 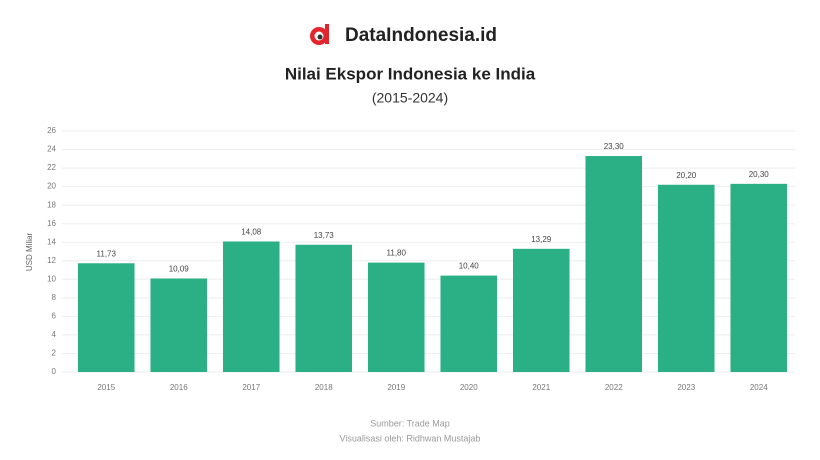 I want to click on value-label: 10,40, so click(x=469, y=266).